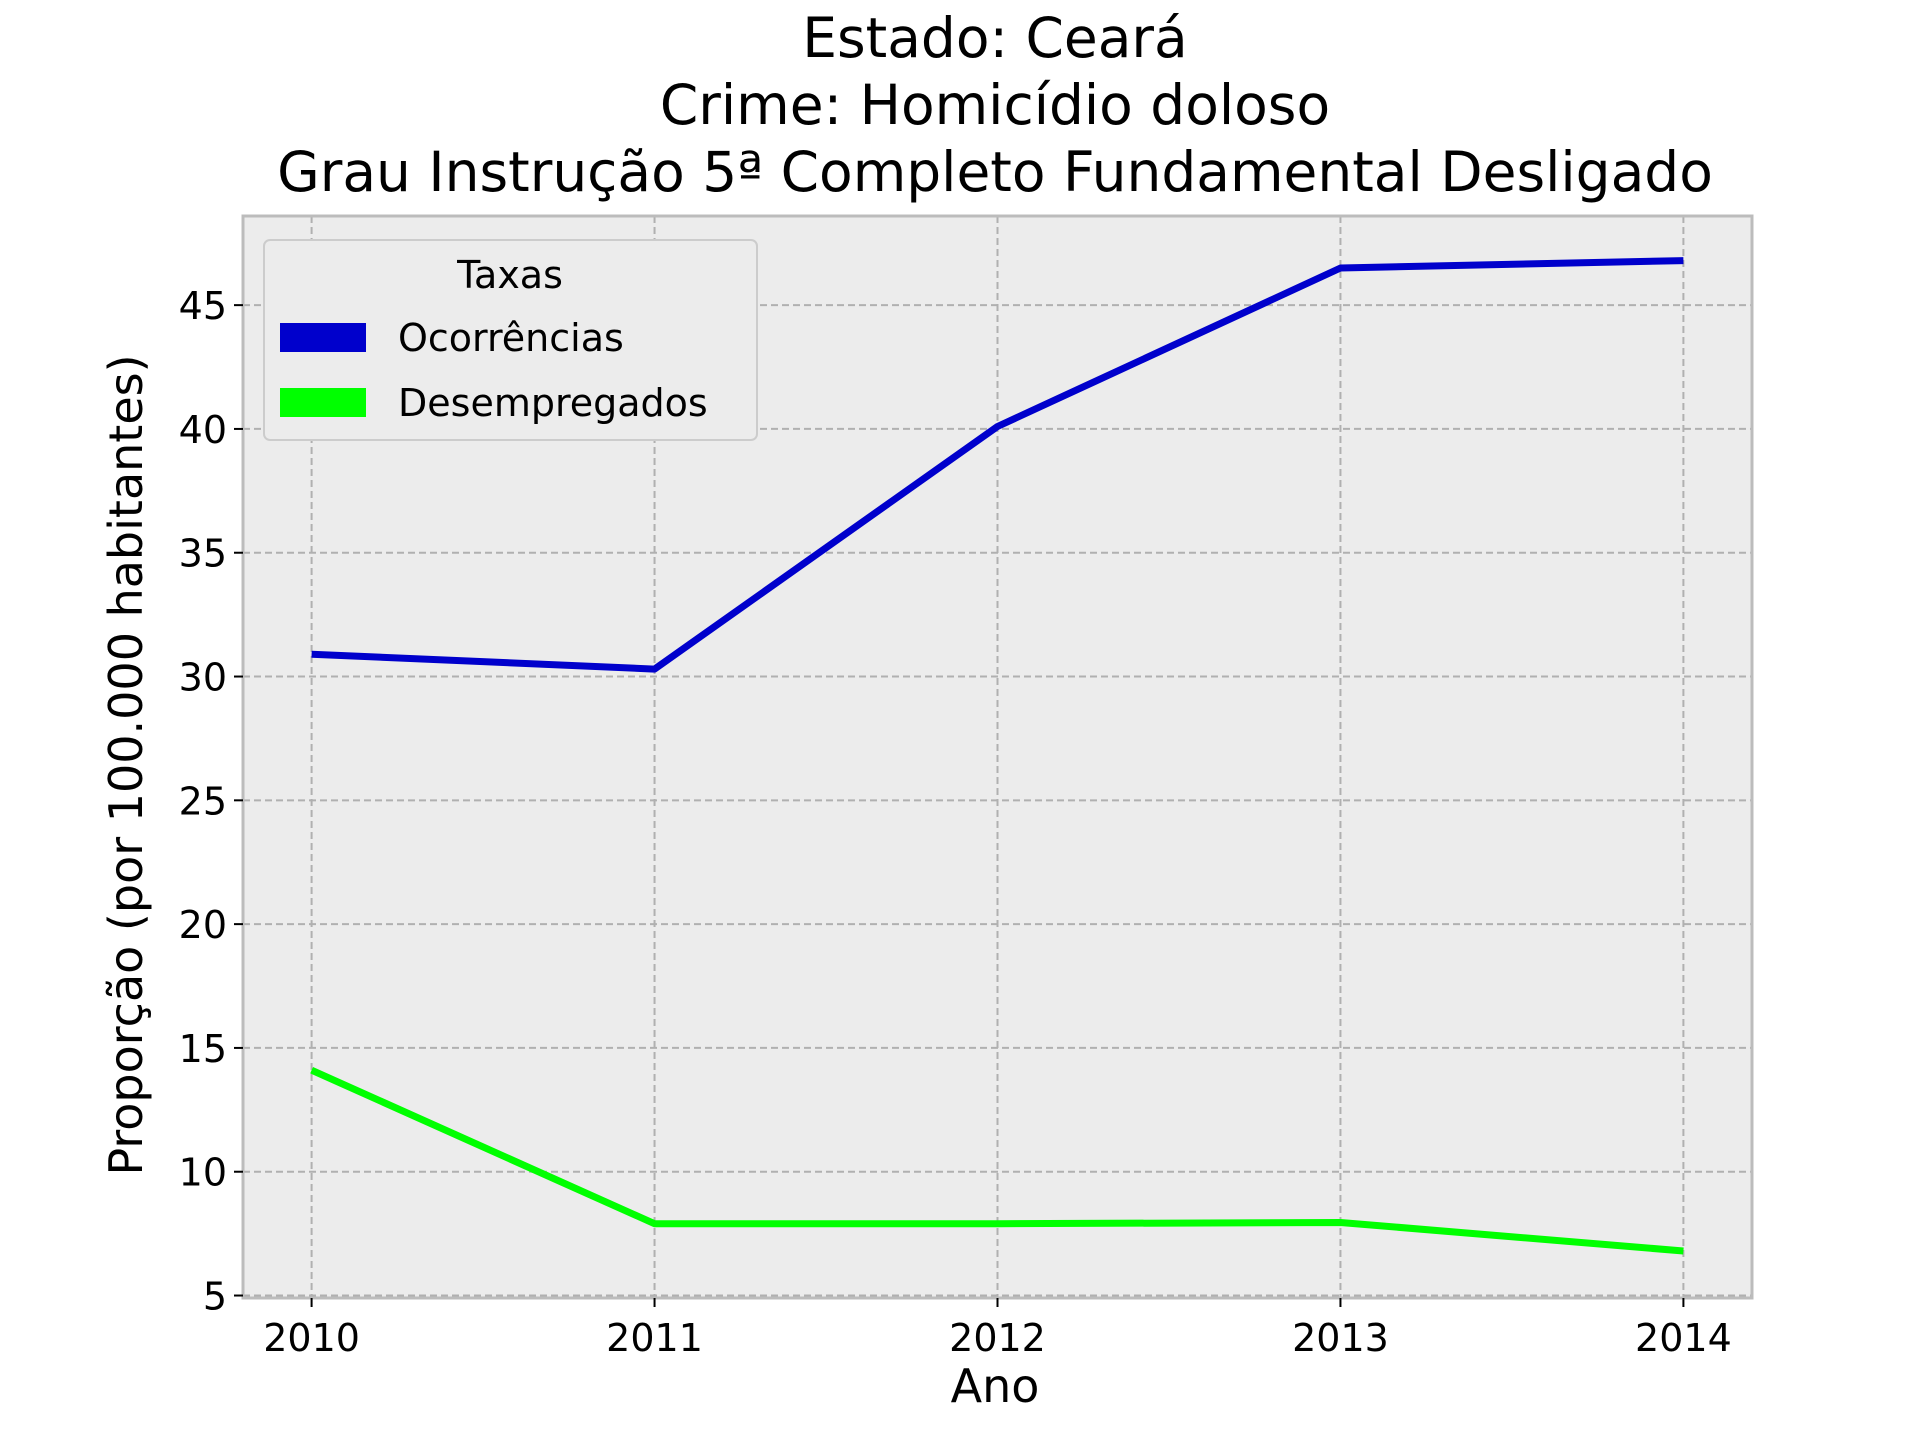 This screenshot has width=1920, height=1445. What do you see at coordinates (203, 1049) in the screenshot?
I see `y-tick-label: 15` at bounding box center [203, 1049].